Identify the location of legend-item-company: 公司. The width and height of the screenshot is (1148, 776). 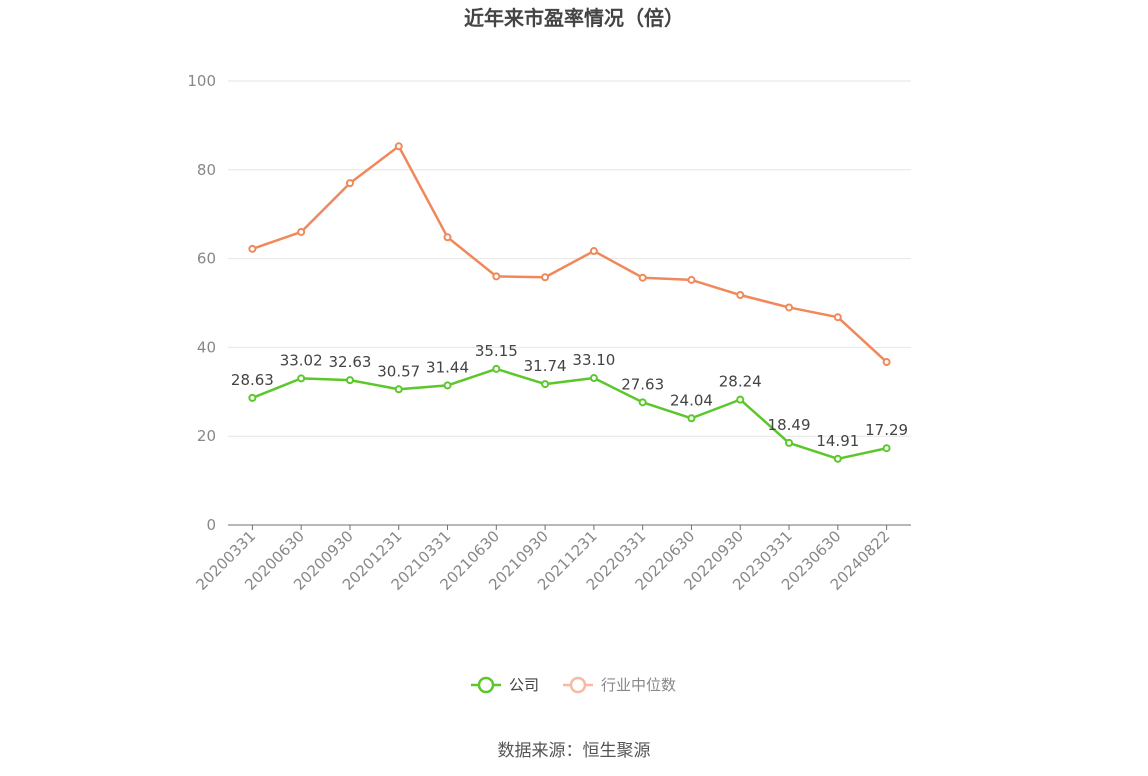
(505, 685).